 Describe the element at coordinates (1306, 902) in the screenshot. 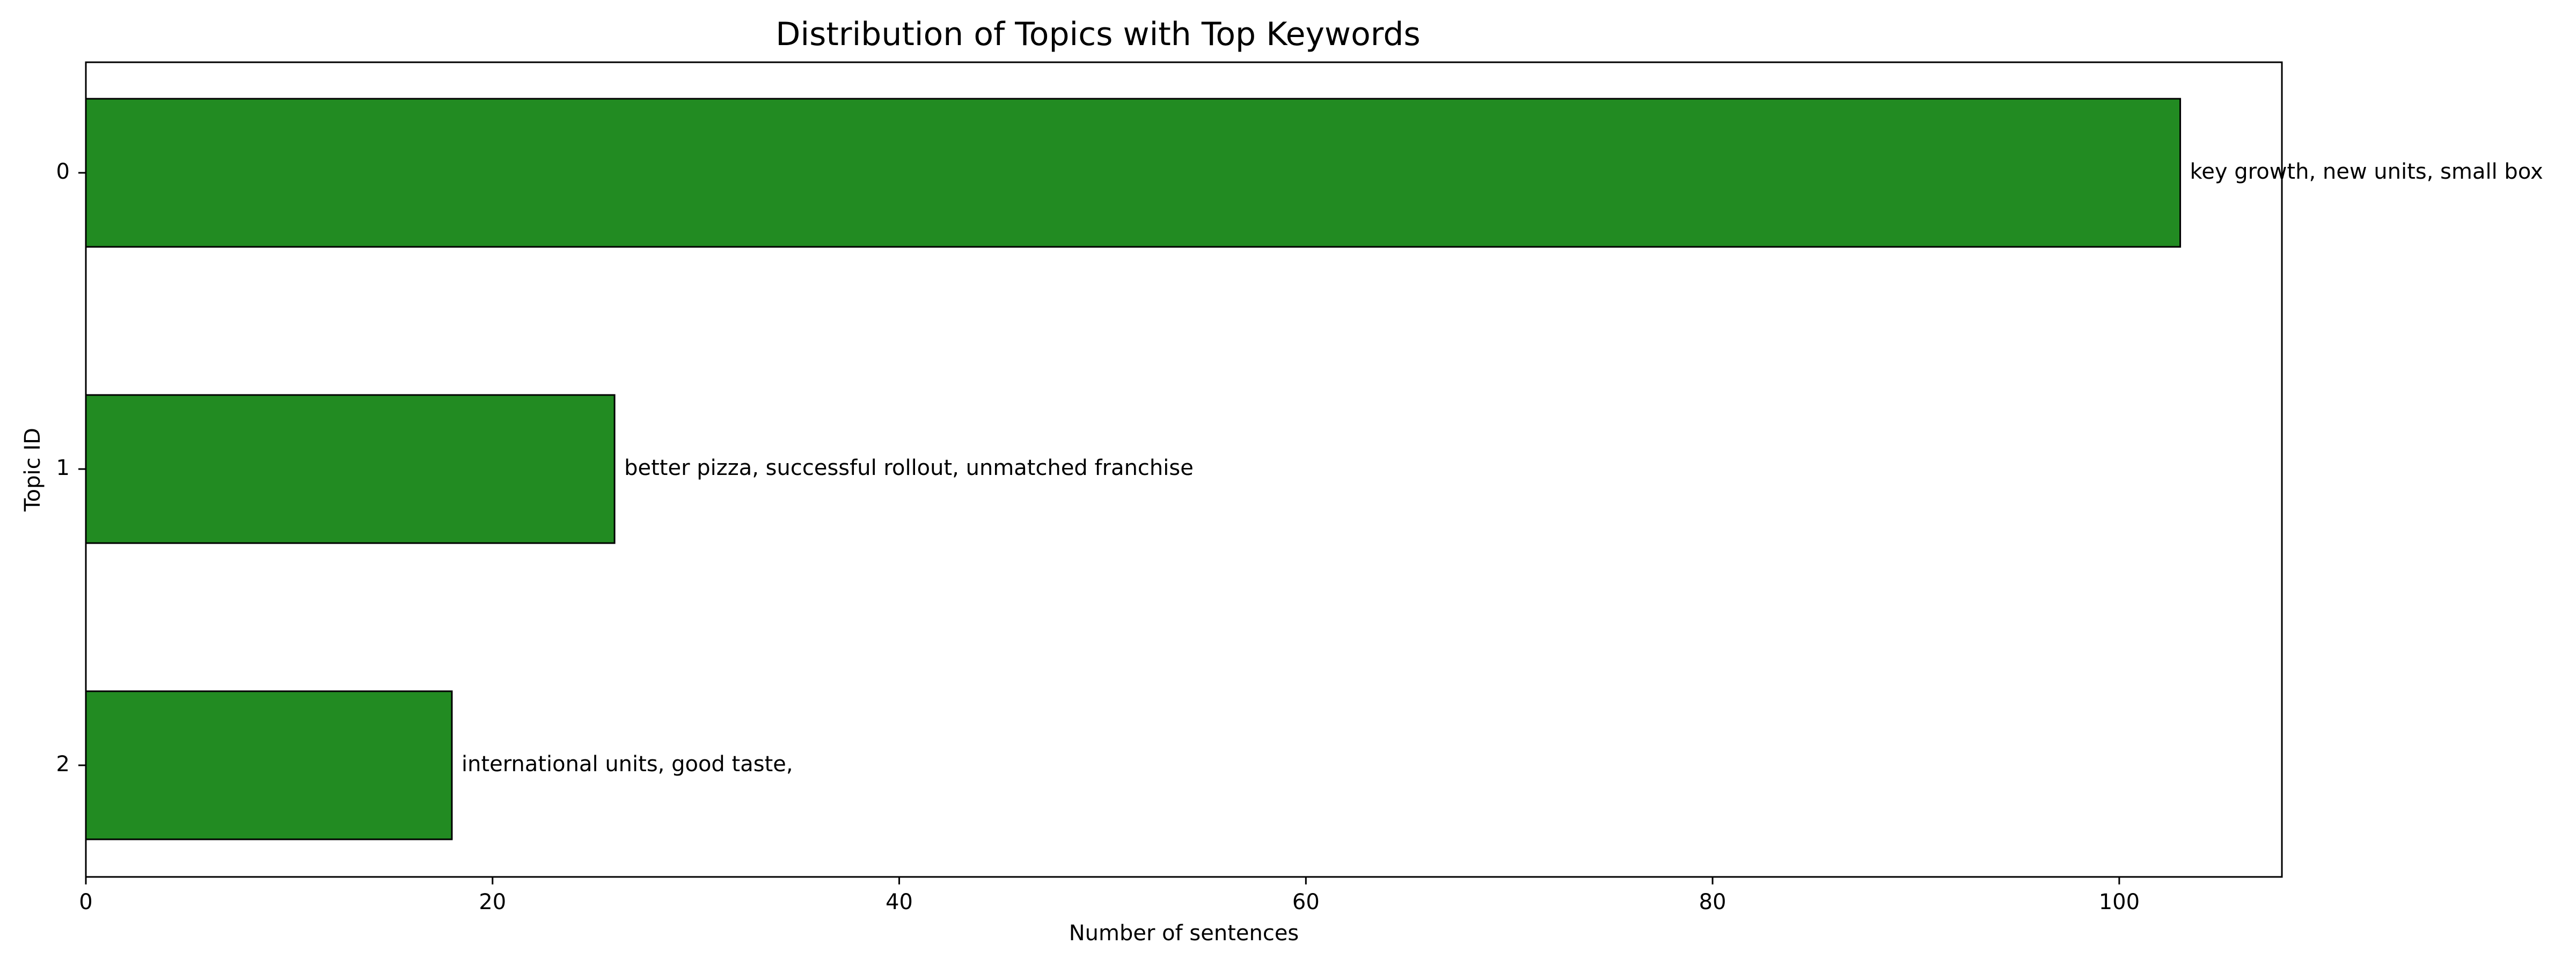

I see `x-tick-label: 60` at that location.